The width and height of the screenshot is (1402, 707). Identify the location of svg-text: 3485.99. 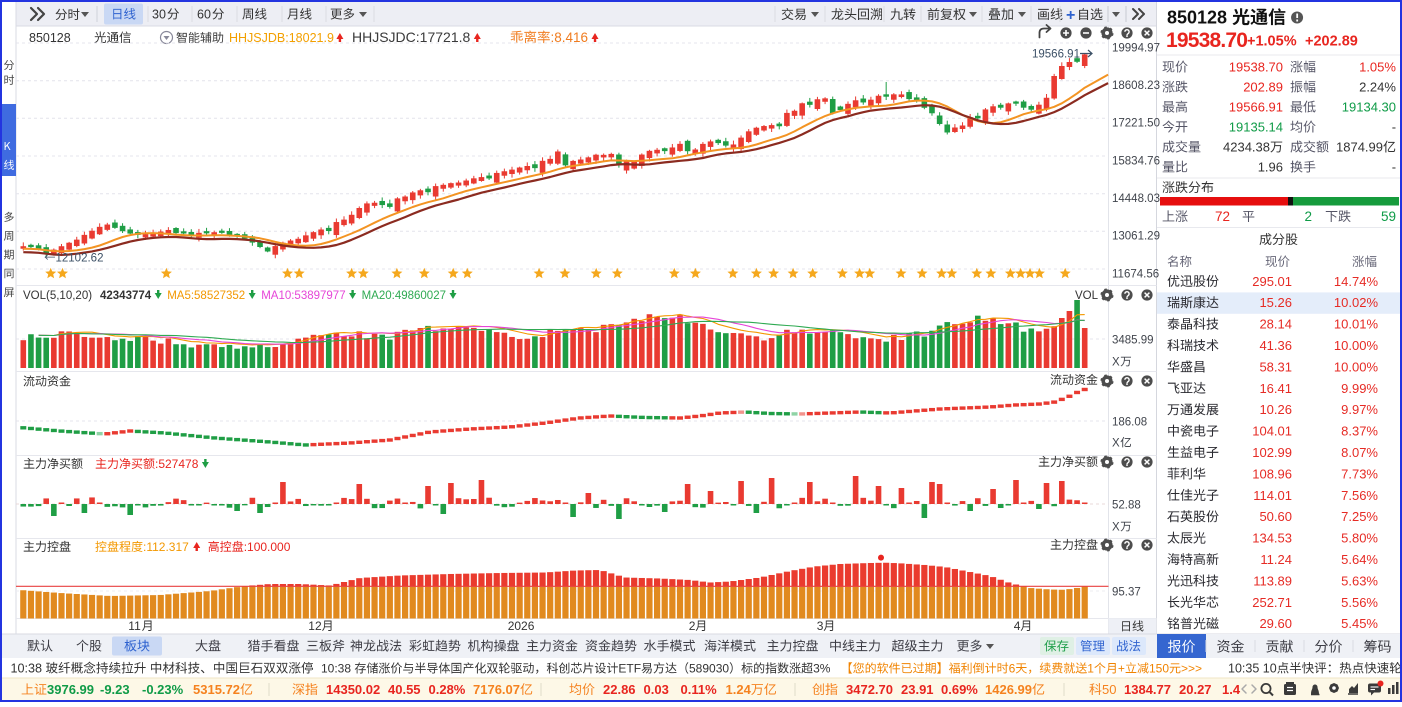
(1133, 341).